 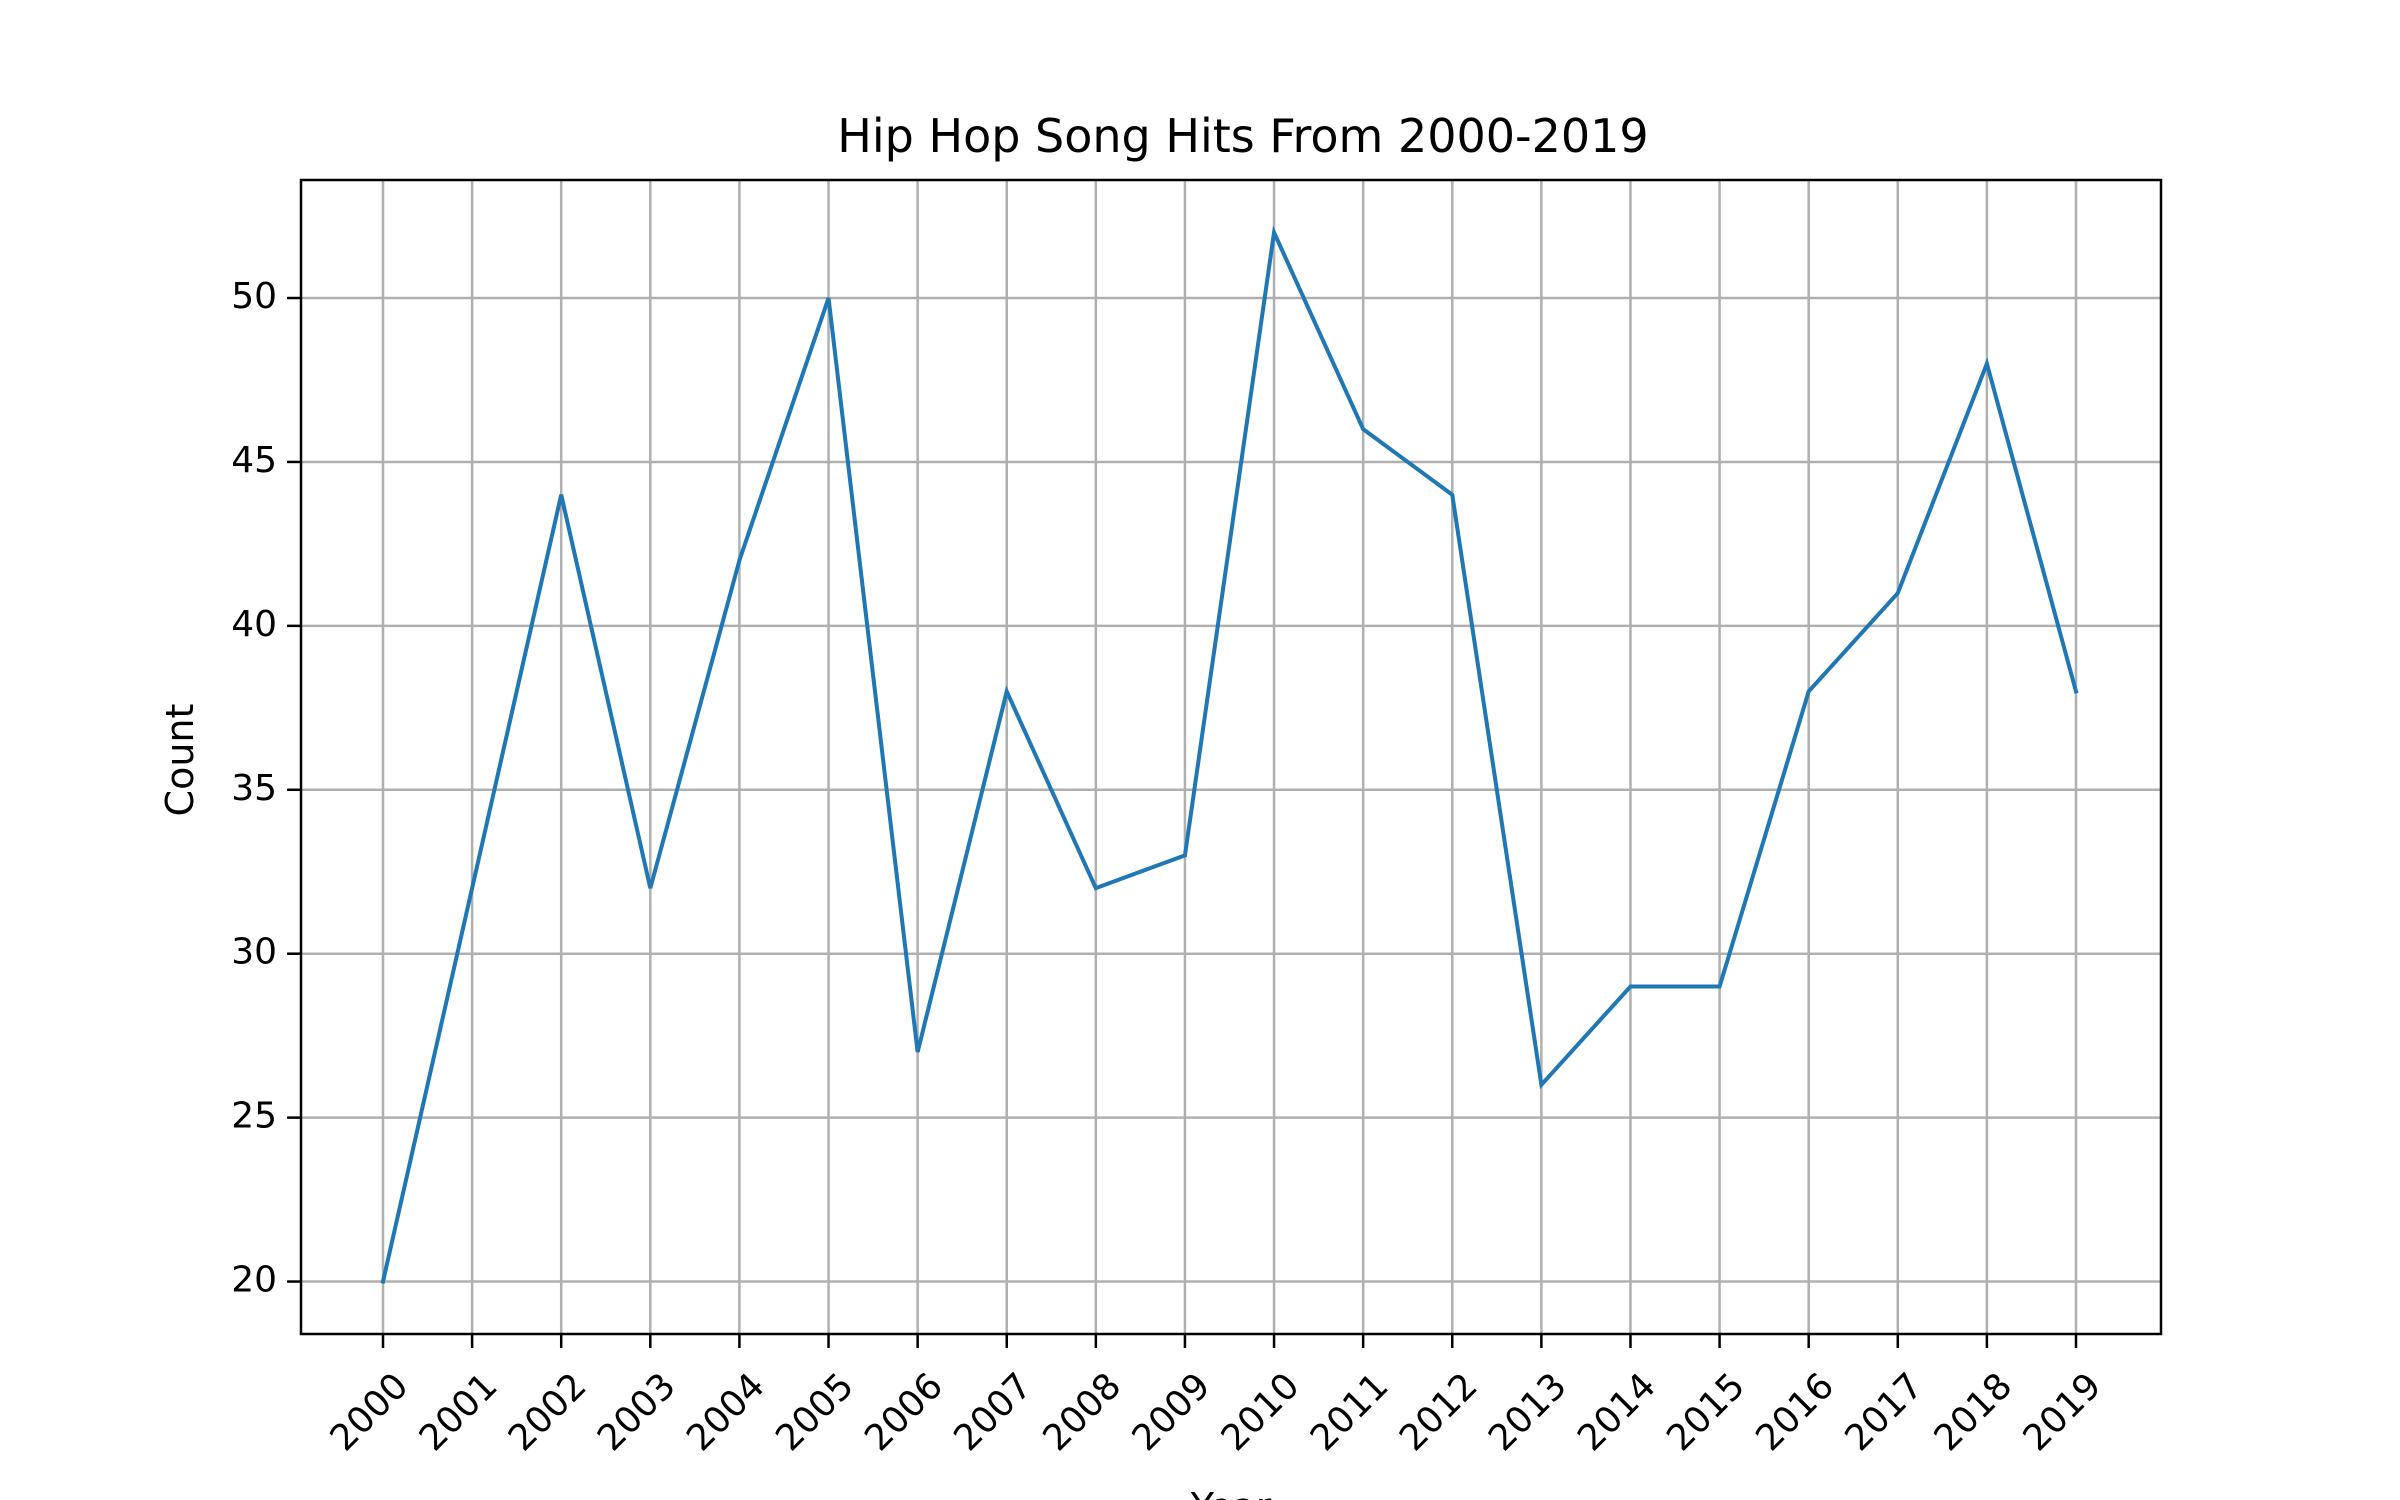 I want to click on x-tick-label: 2014, so click(x=1617, y=1412).